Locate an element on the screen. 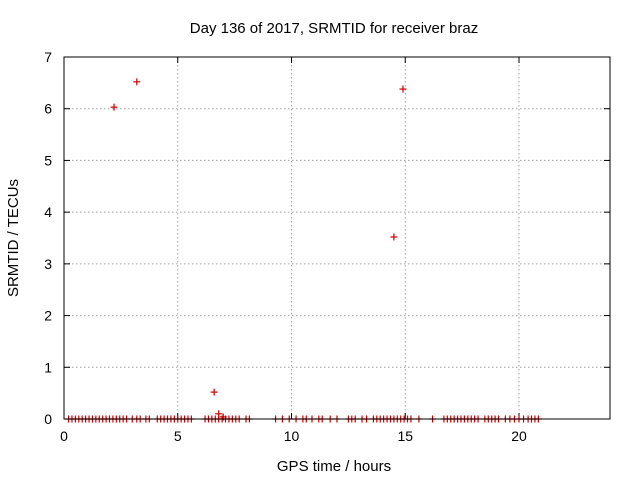 The width and height of the screenshot is (640, 480). x-tick-label: 20 is located at coordinates (519, 436).